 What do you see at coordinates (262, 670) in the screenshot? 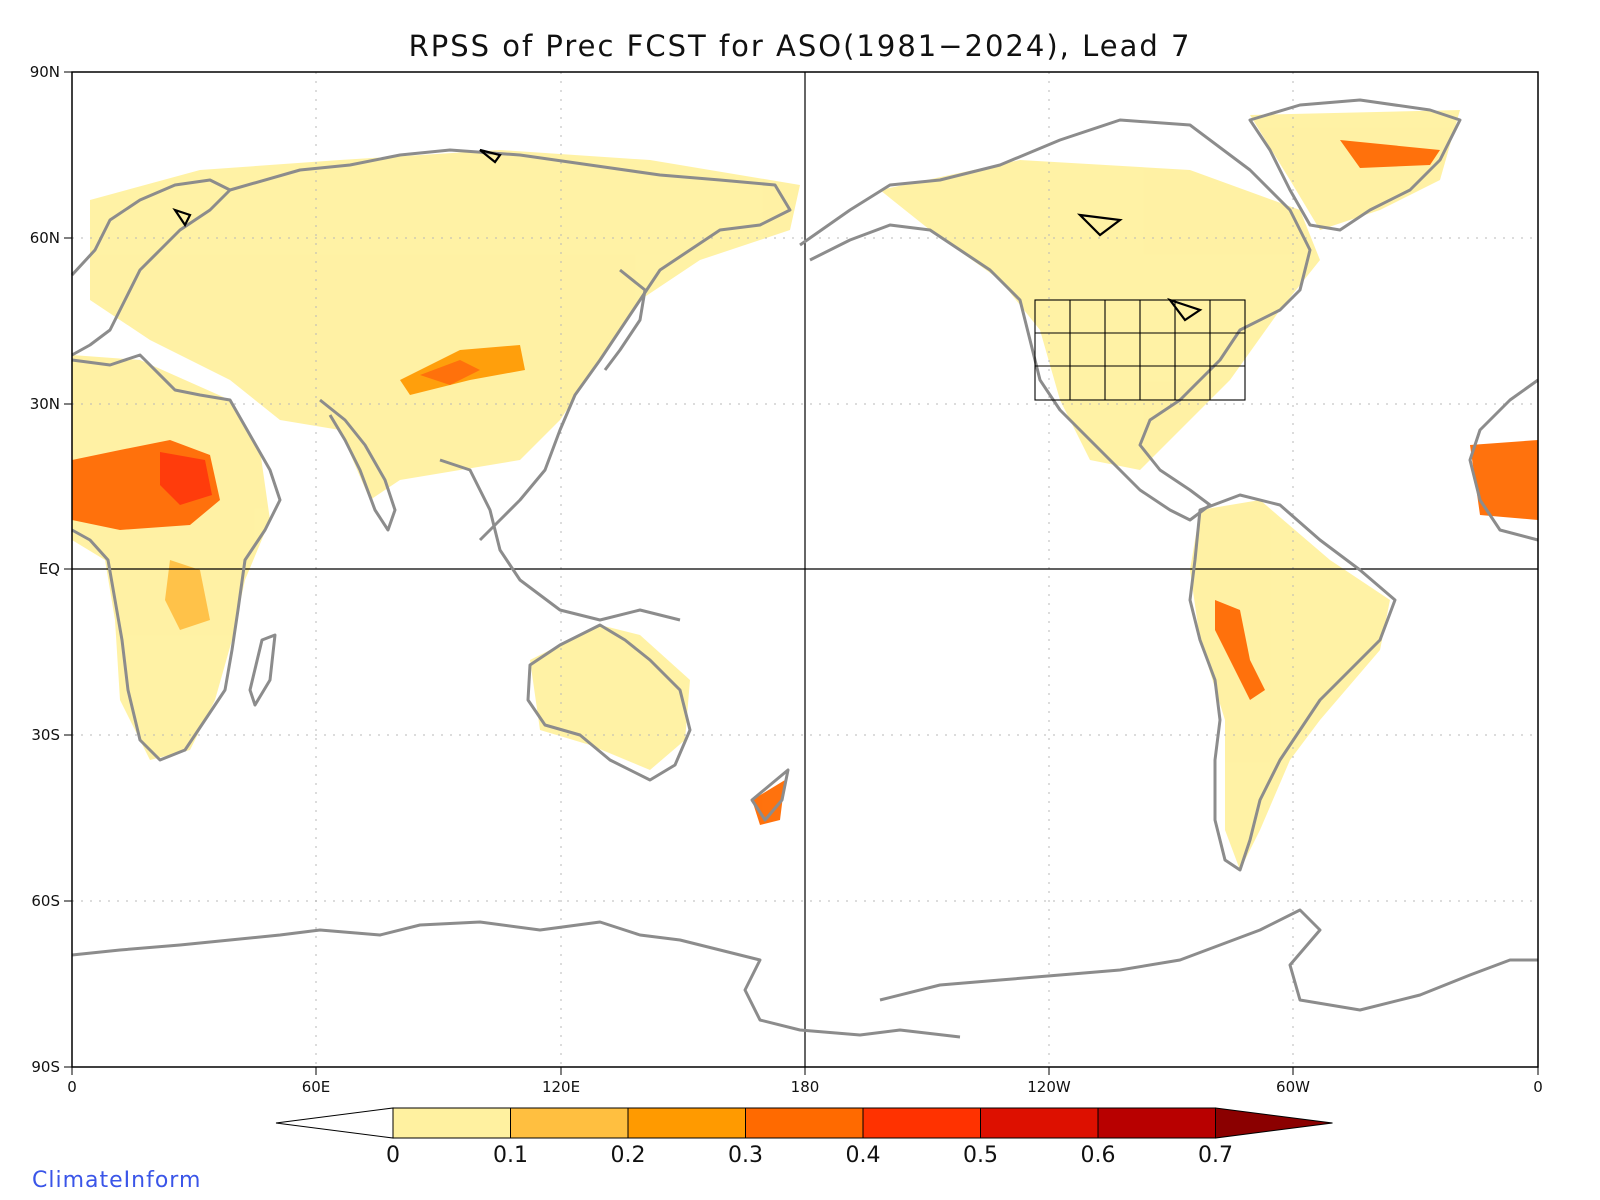
I see `coast-madagascar` at bounding box center [262, 670].